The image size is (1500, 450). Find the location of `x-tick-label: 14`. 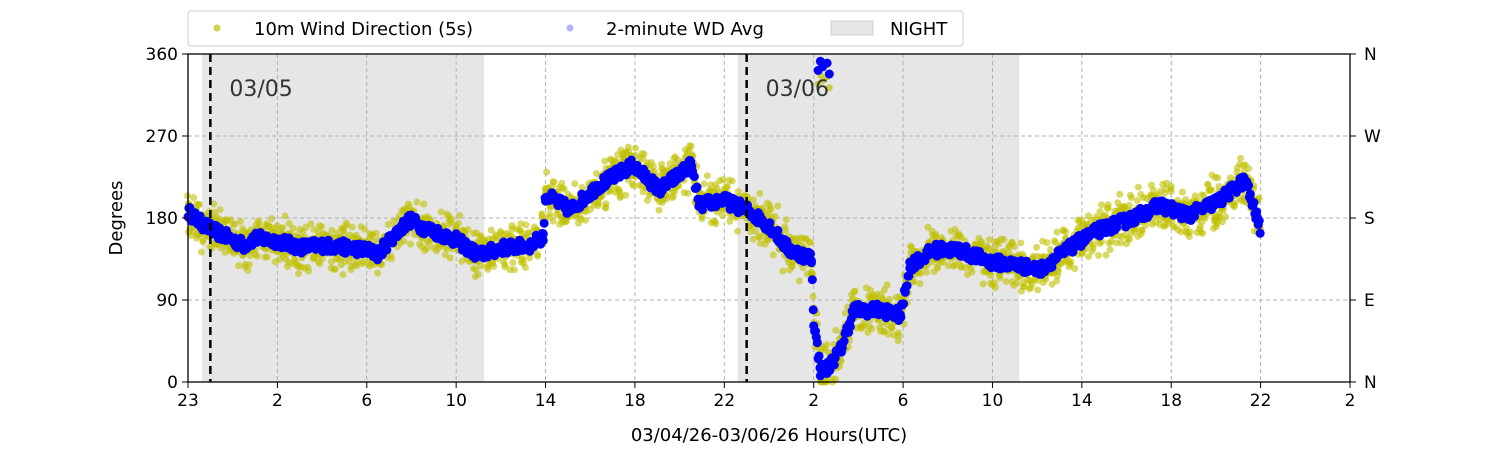

x-tick-label: 14 is located at coordinates (1082, 401).